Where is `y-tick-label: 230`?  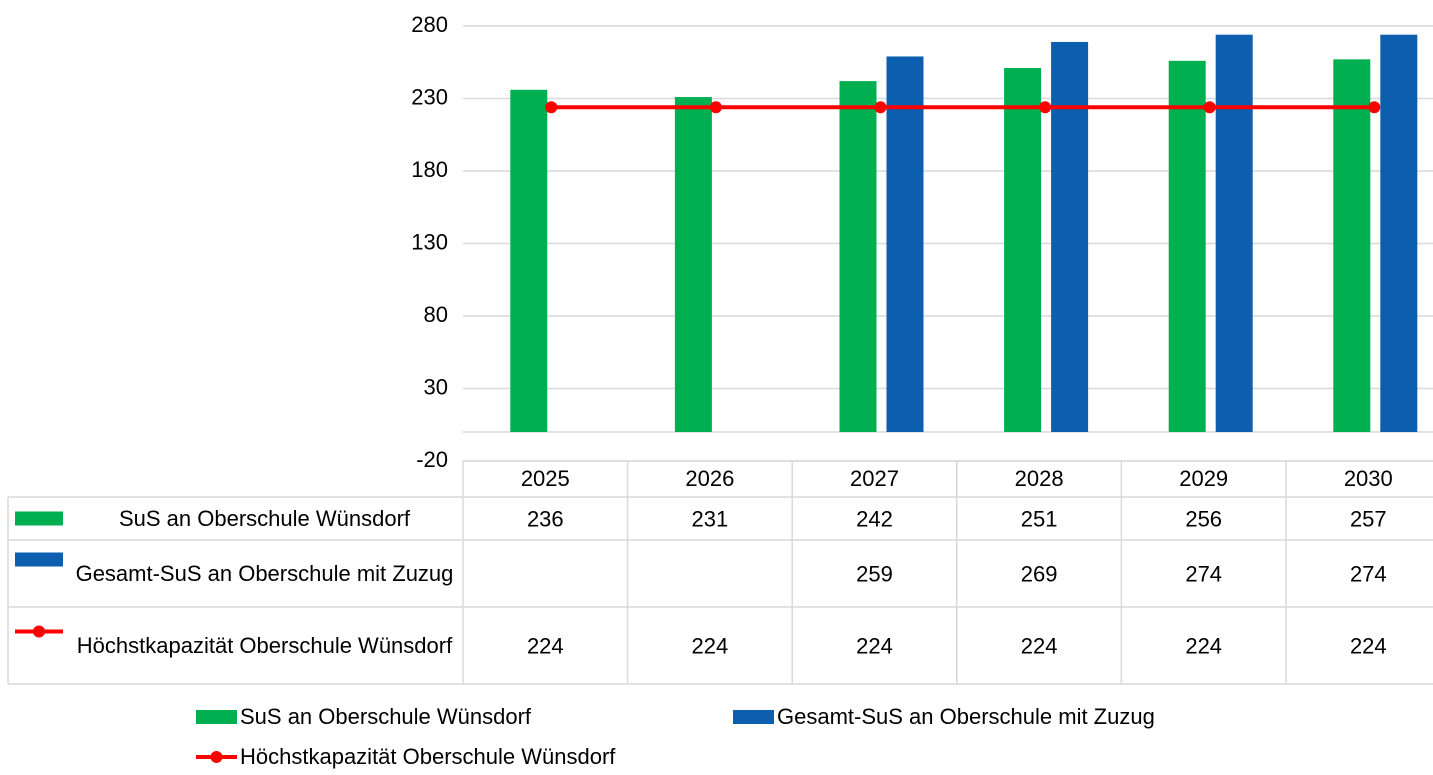
y-tick-label: 230 is located at coordinates (429, 96).